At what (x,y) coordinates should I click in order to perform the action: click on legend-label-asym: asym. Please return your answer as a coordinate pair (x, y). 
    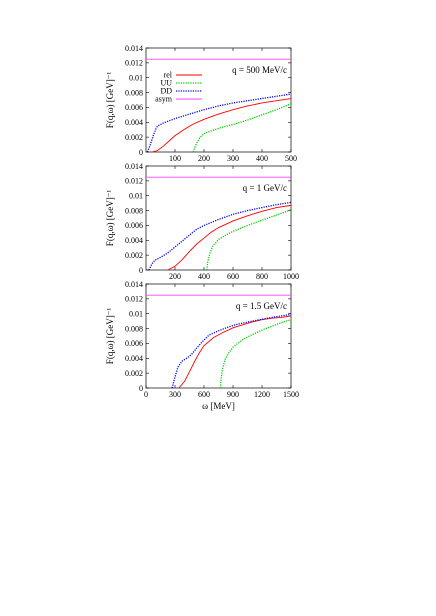
    Looking at the image, I should click on (164, 99).